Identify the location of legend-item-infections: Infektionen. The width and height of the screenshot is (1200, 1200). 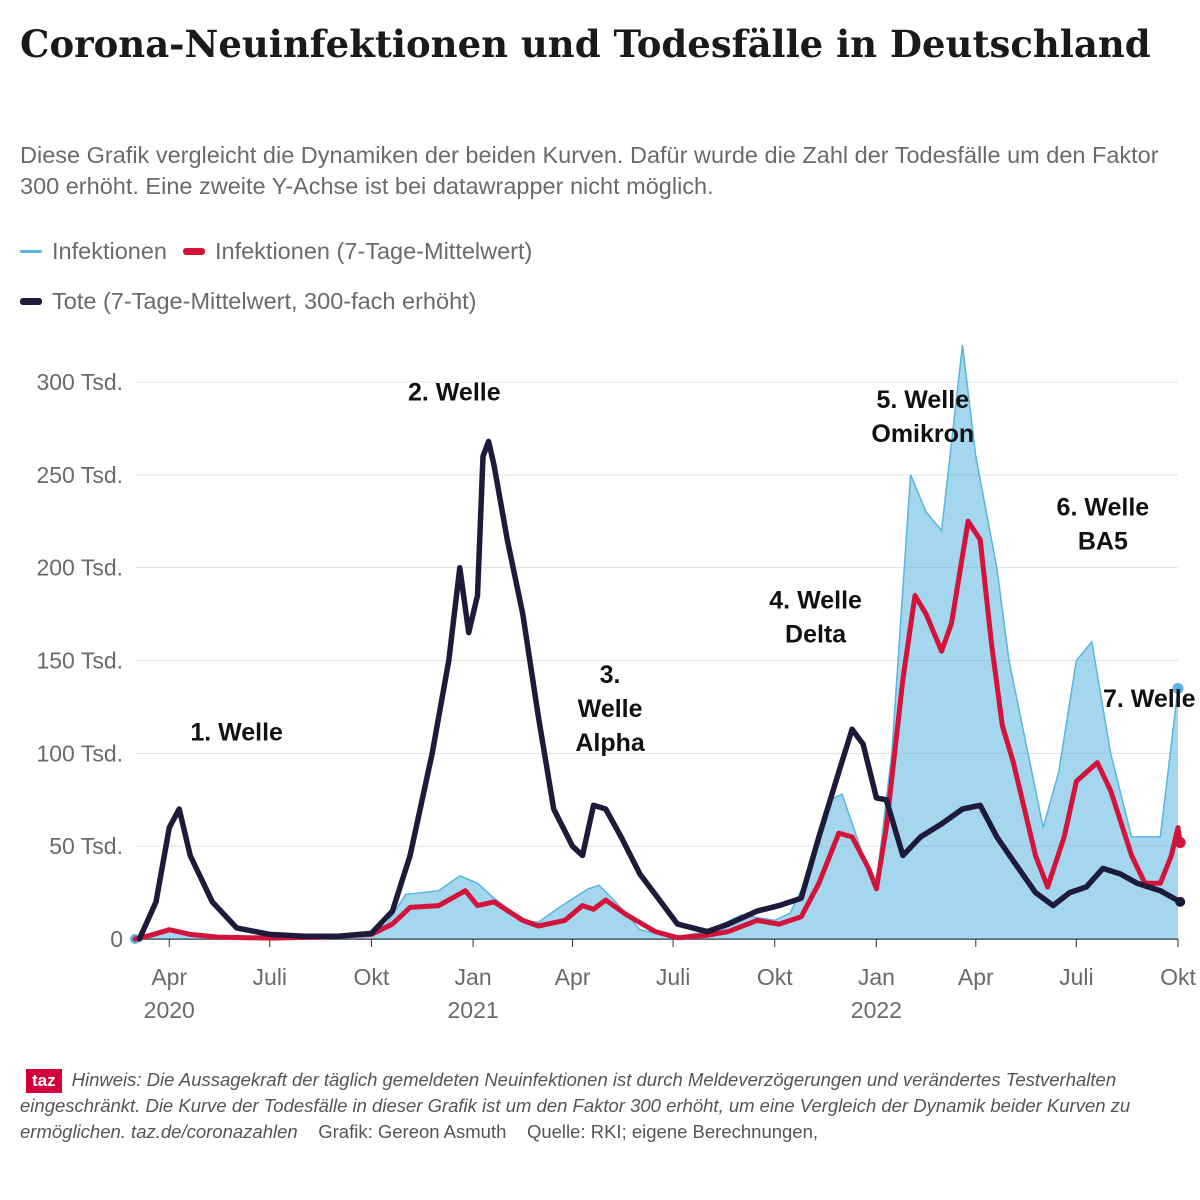
(93, 251).